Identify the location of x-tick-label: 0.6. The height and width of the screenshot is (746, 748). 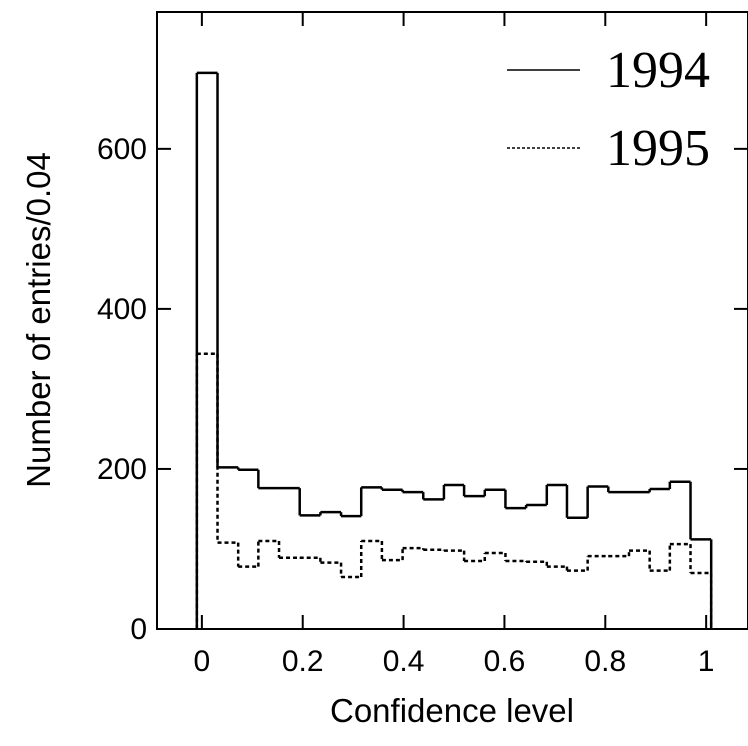
(505, 661).